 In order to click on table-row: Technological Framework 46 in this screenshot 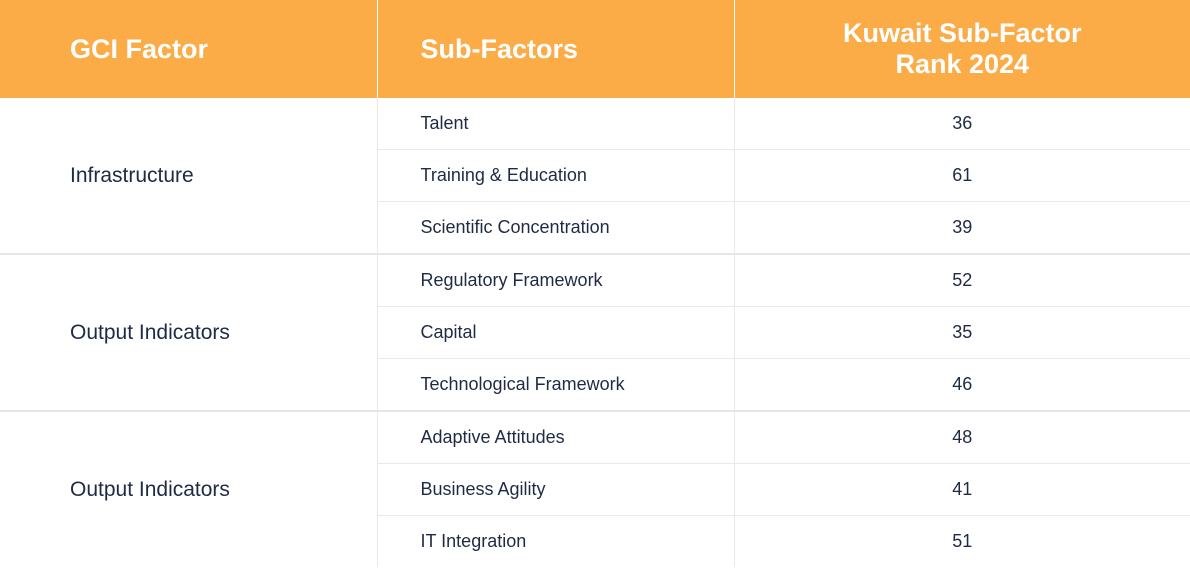, I will do `click(595, 385)`.